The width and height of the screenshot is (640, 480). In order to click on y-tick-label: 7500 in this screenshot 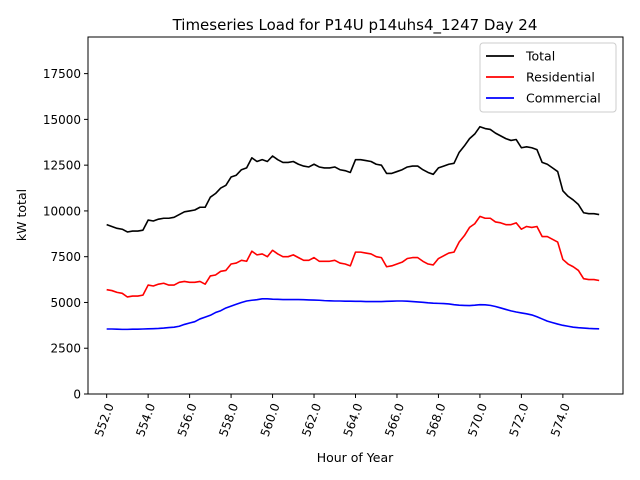, I will do `click(65, 257)`.